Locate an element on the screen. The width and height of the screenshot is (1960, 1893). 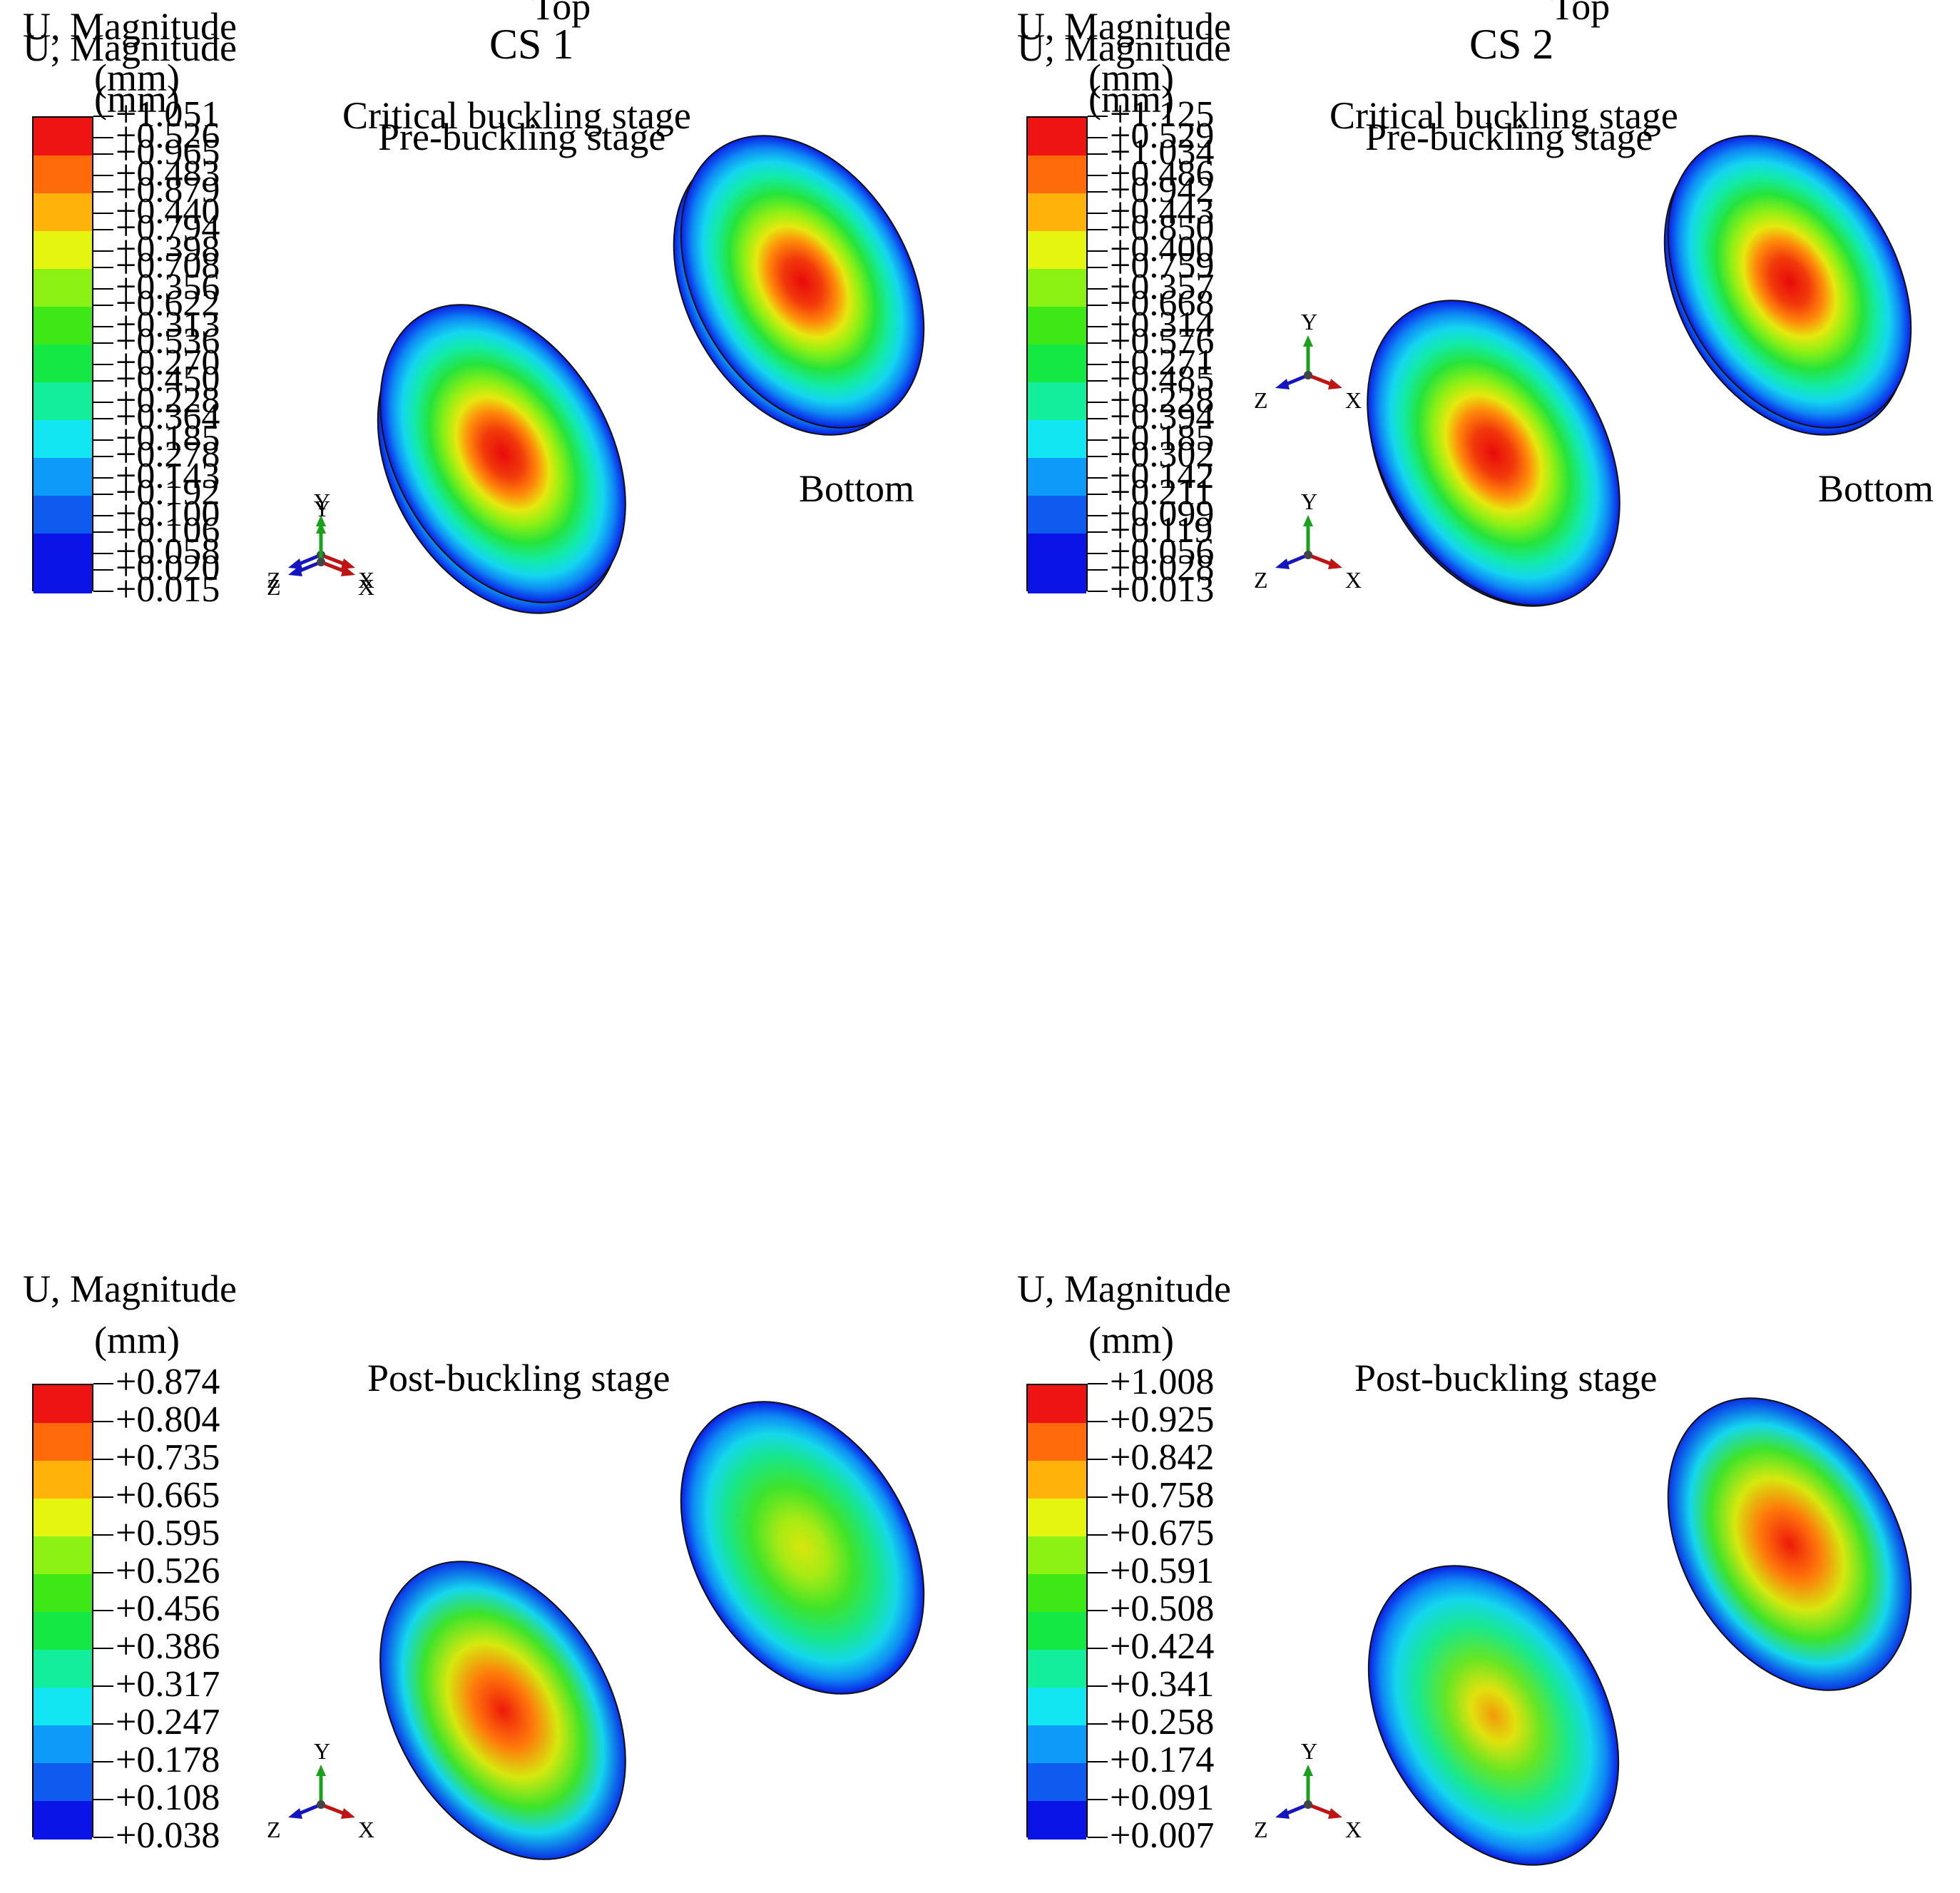
legend-tick-label: +0.675 is located at coordinates (1162, 1533).